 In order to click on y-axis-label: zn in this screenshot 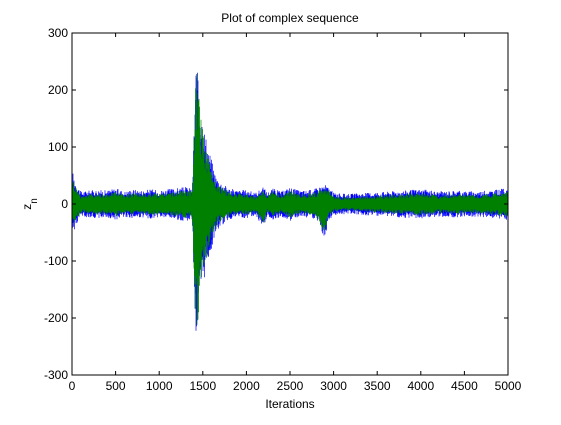, I will do `click(30, 204)`.